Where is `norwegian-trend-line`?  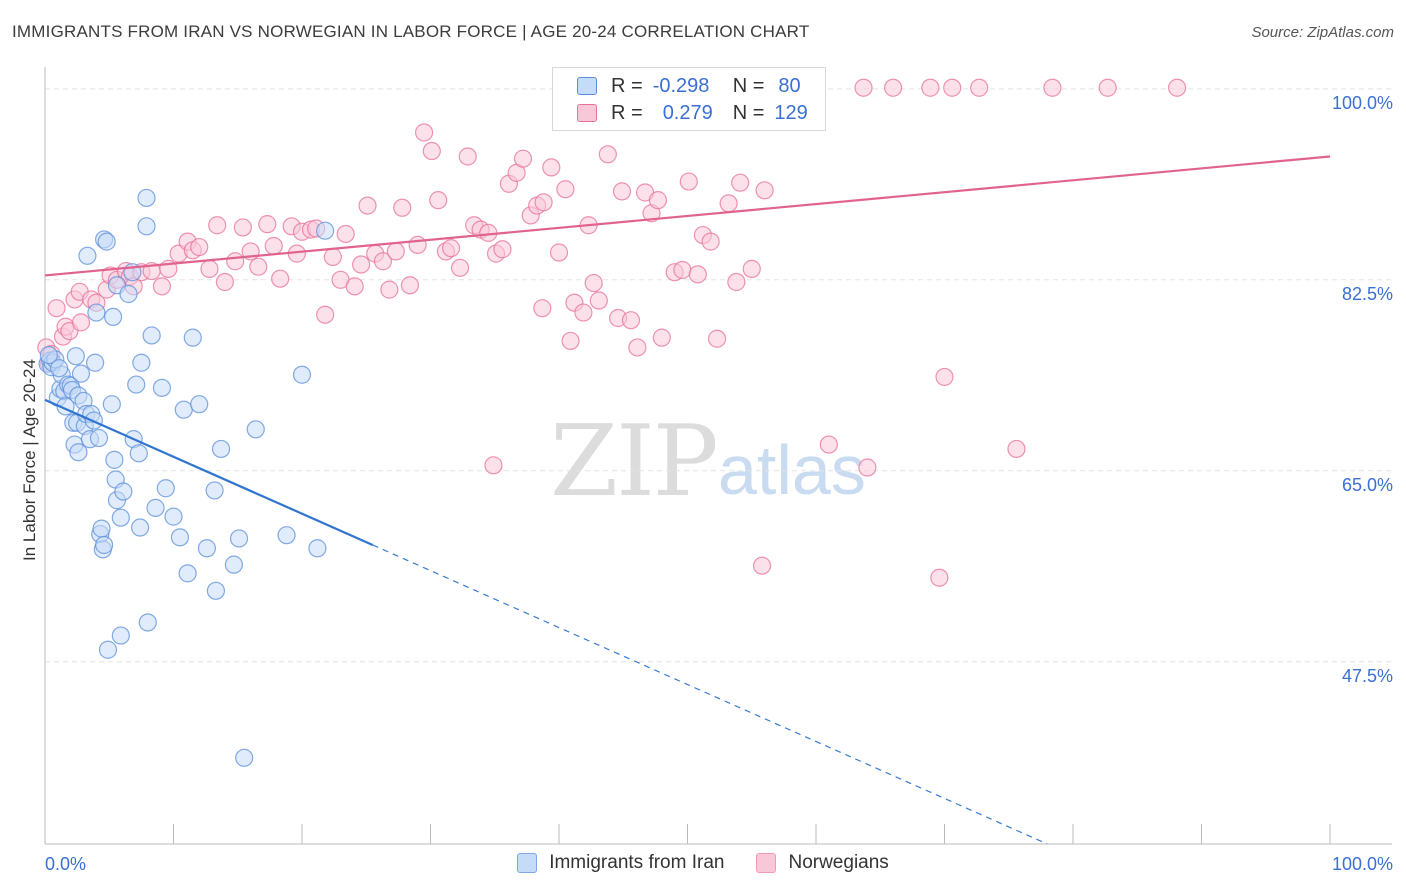
norwegian-trend-line is located at coordinates (687, 216).